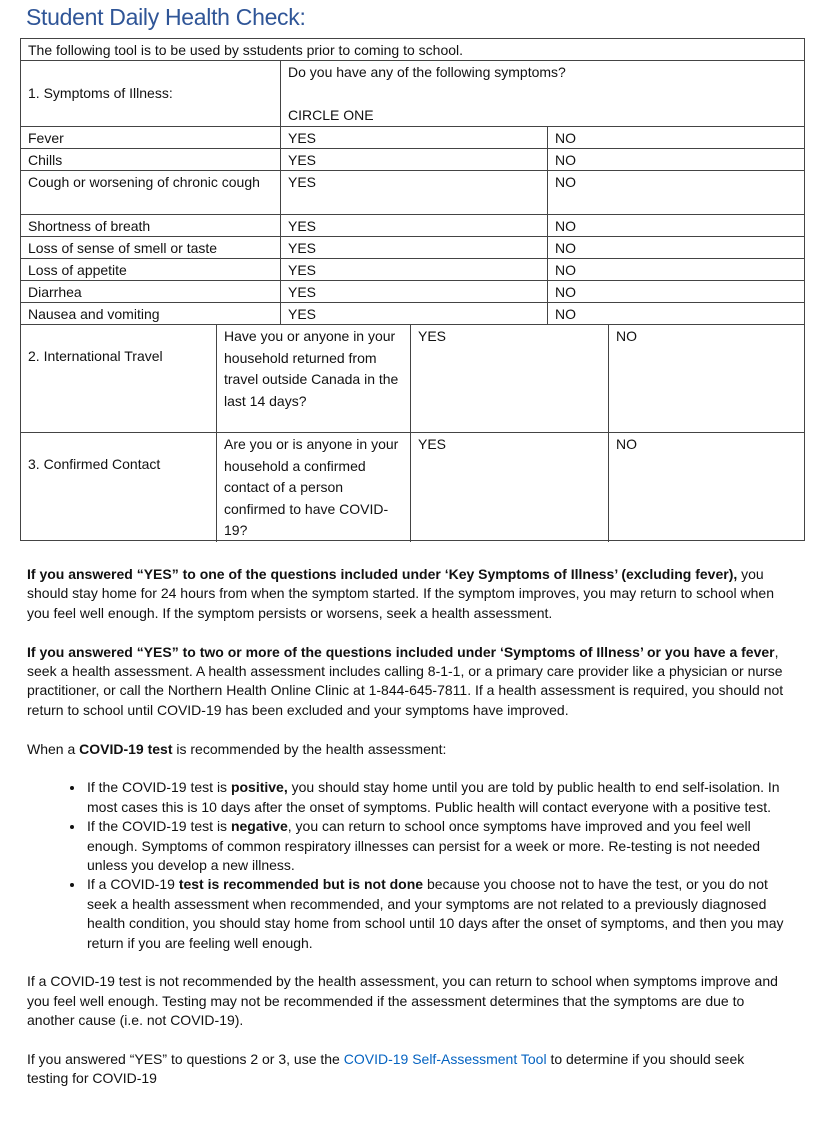  What do you see at coordinates (166, 17) in the screenshot?
I see `page-title: Student Daily Health Check:` at bounding box center [166, 17].